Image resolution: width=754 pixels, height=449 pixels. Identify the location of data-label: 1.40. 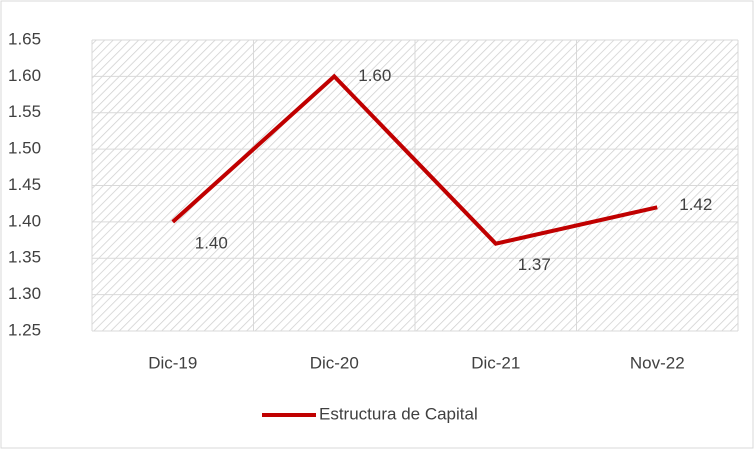
(211, 242).